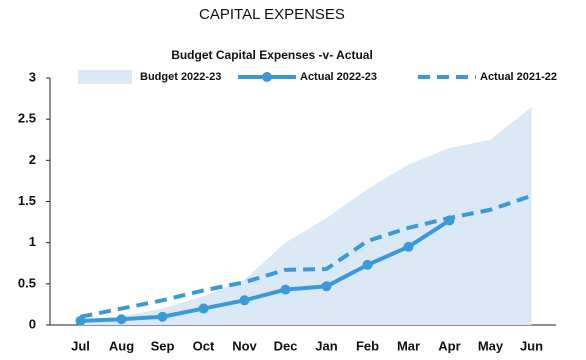 The width and height of the screenshot is (586, 360). What do you see at coordinates (180, 77) in the screenshot?
I see `legend-label: Budget 2022-23` at bounding box center [180, 77].